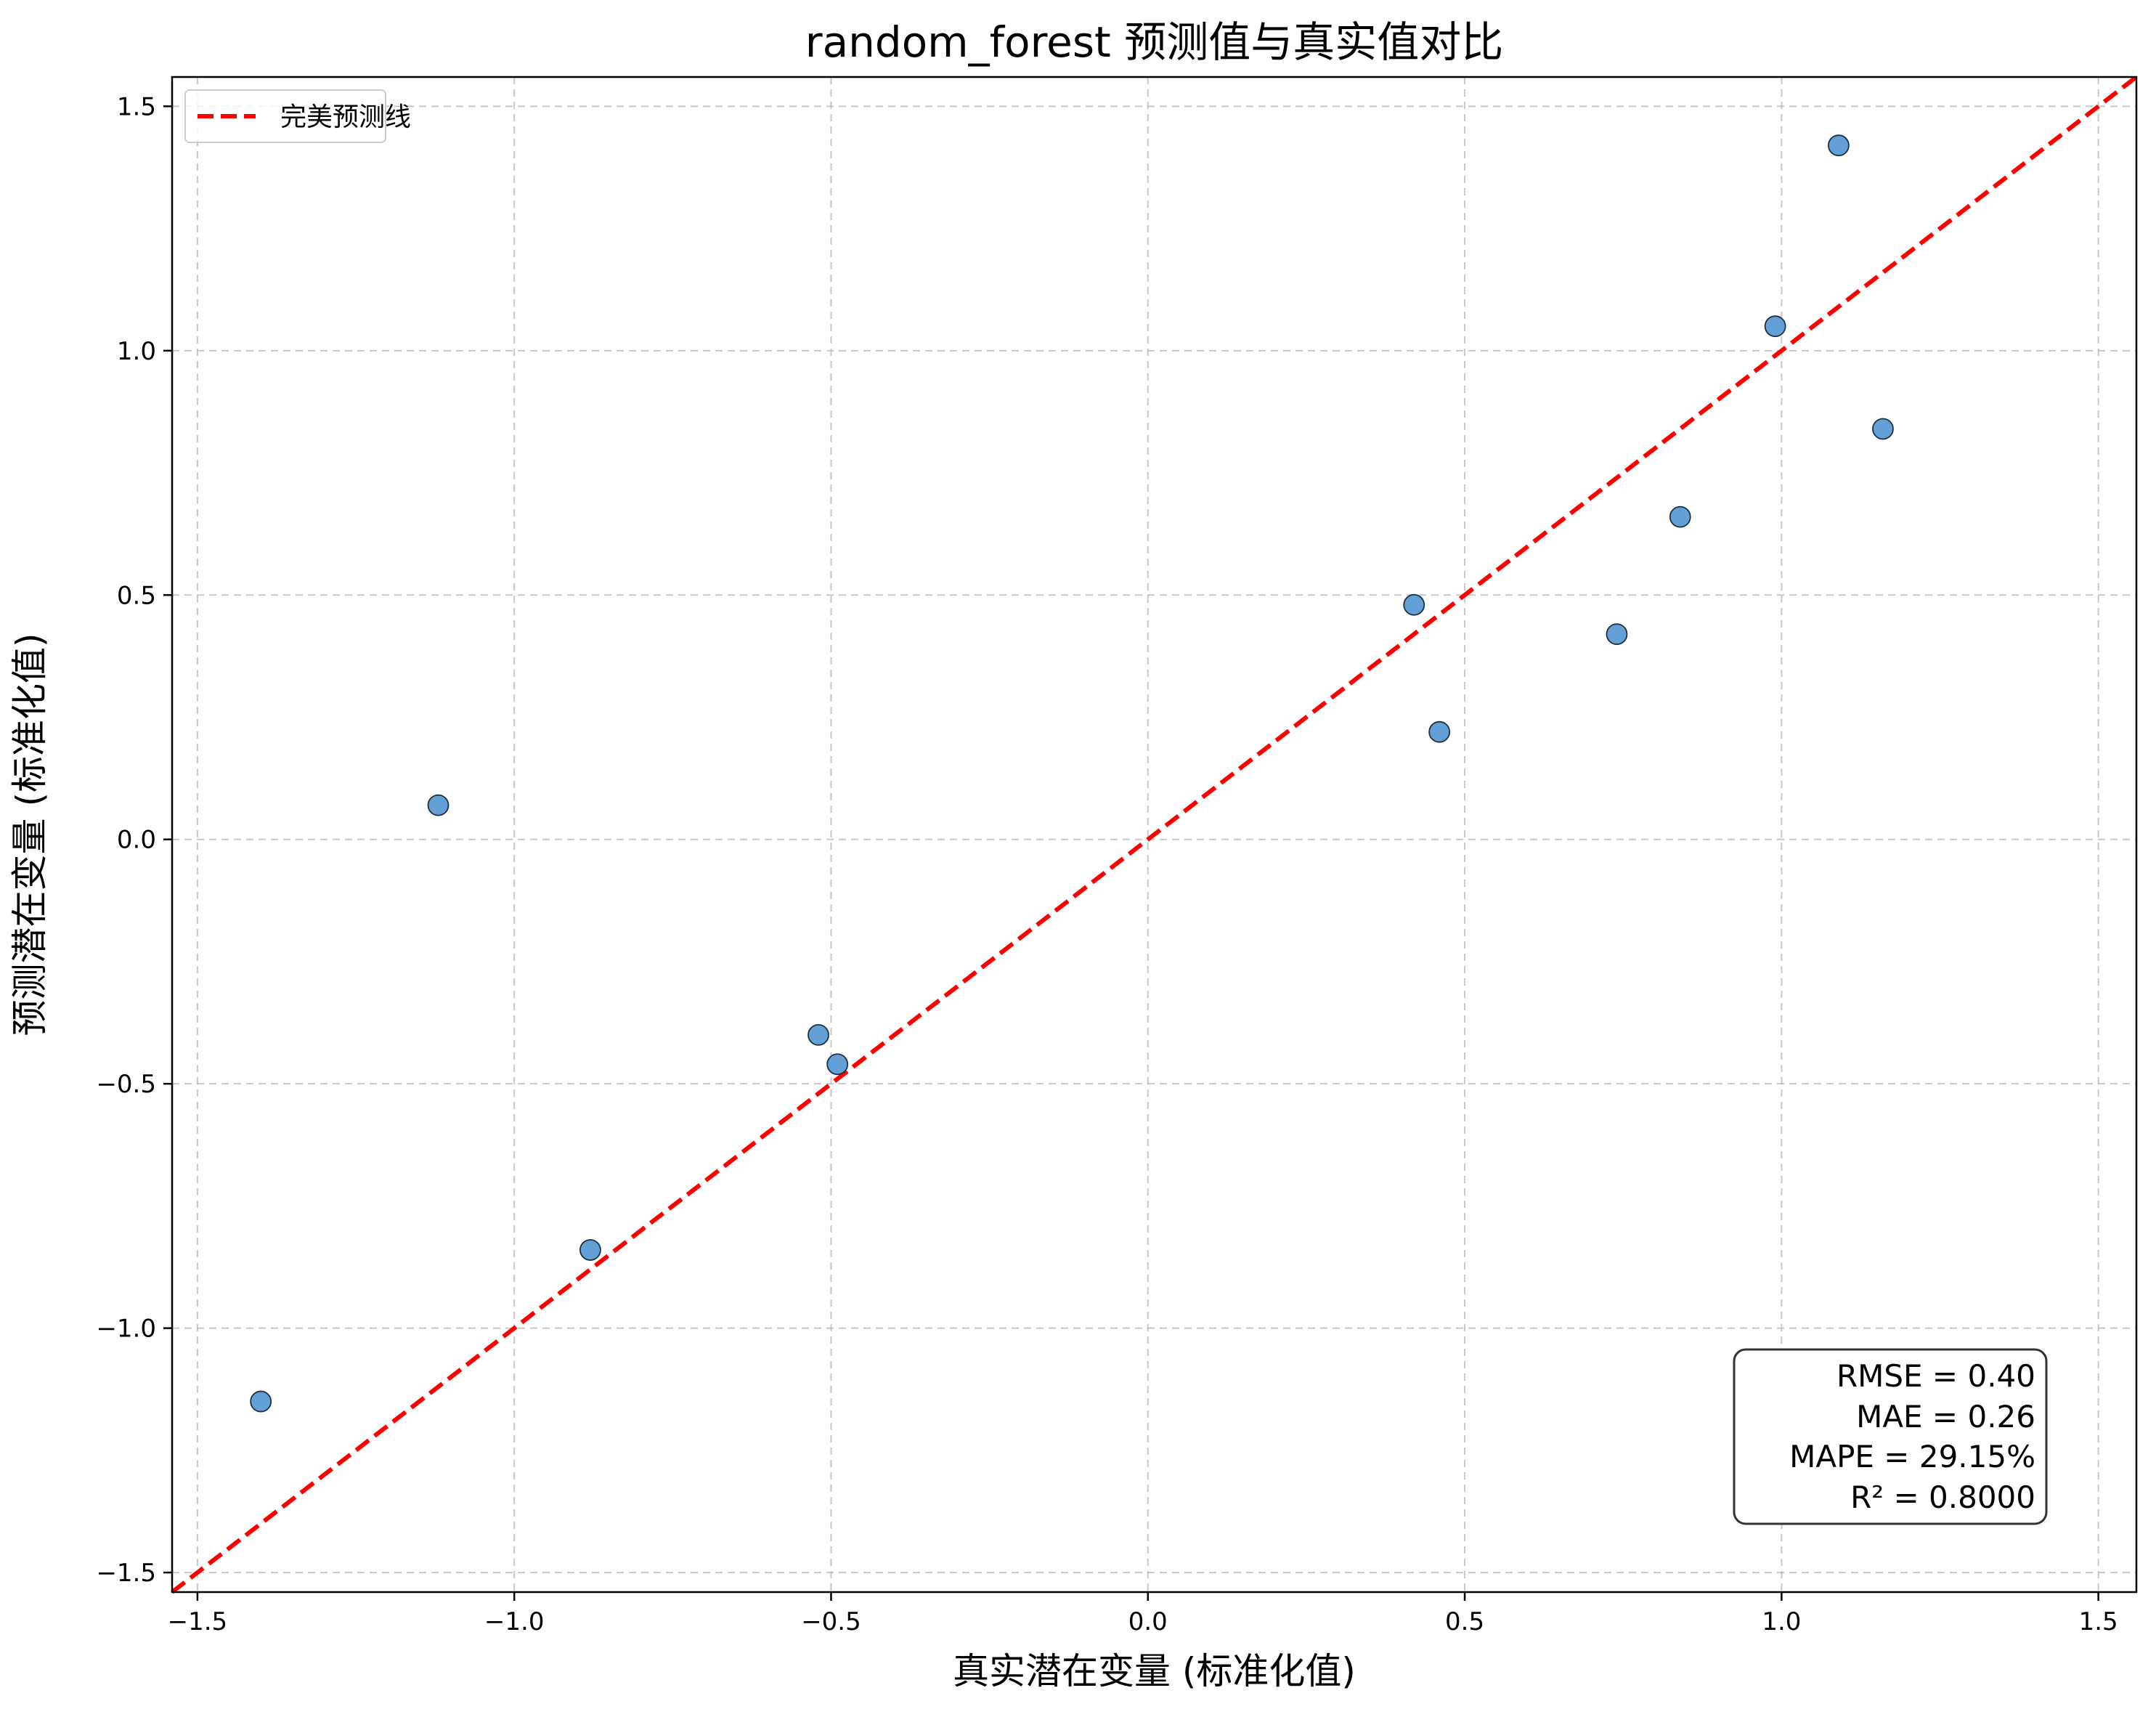  I want to click on y-tick-label: 0.0, so click(136, 840).